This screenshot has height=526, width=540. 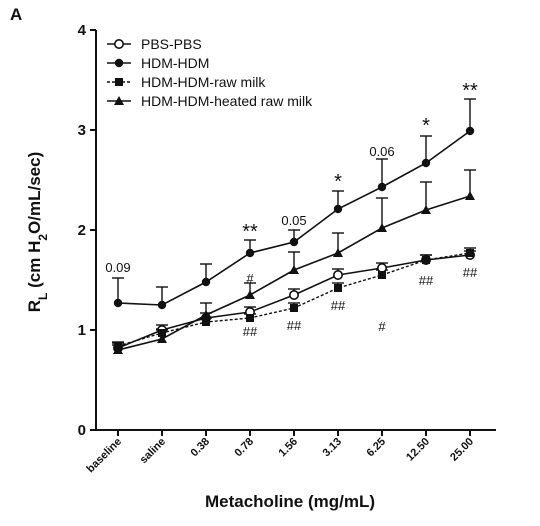 I want to click on y-tick-label: 2, so click(x=82, y=230).